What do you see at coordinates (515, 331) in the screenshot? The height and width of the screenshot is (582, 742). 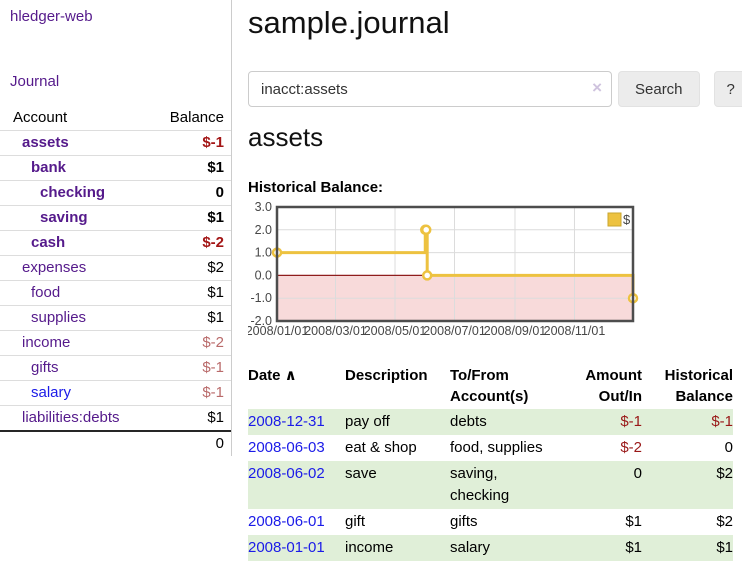 I see `x-tick-label: 2008/09/01` at bounding box center [515, 331].